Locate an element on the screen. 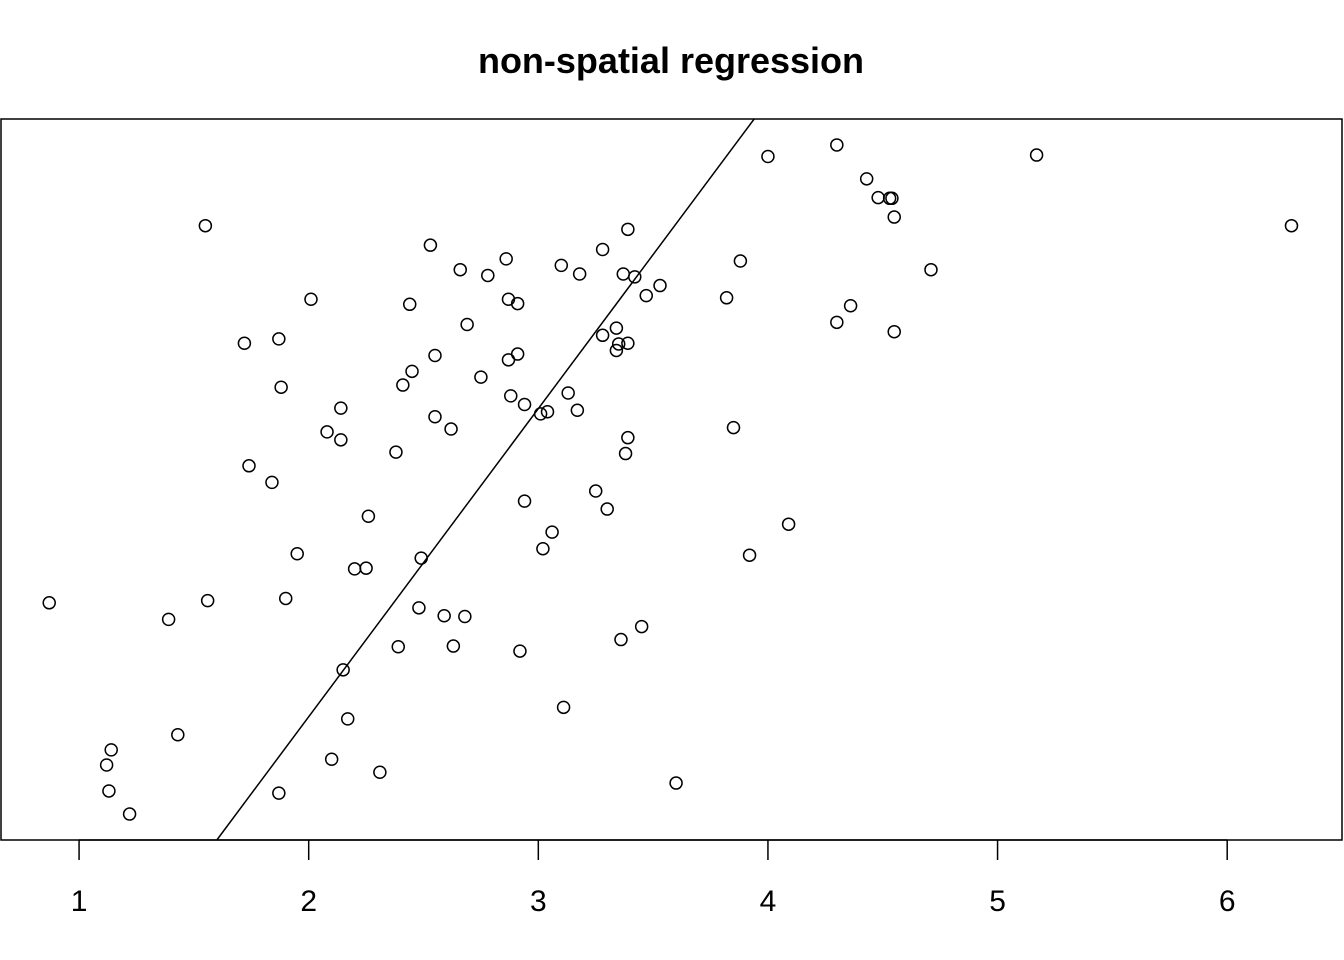  x-axis: 1 2 3 4 5 6 is located at coordinates (653, 878).